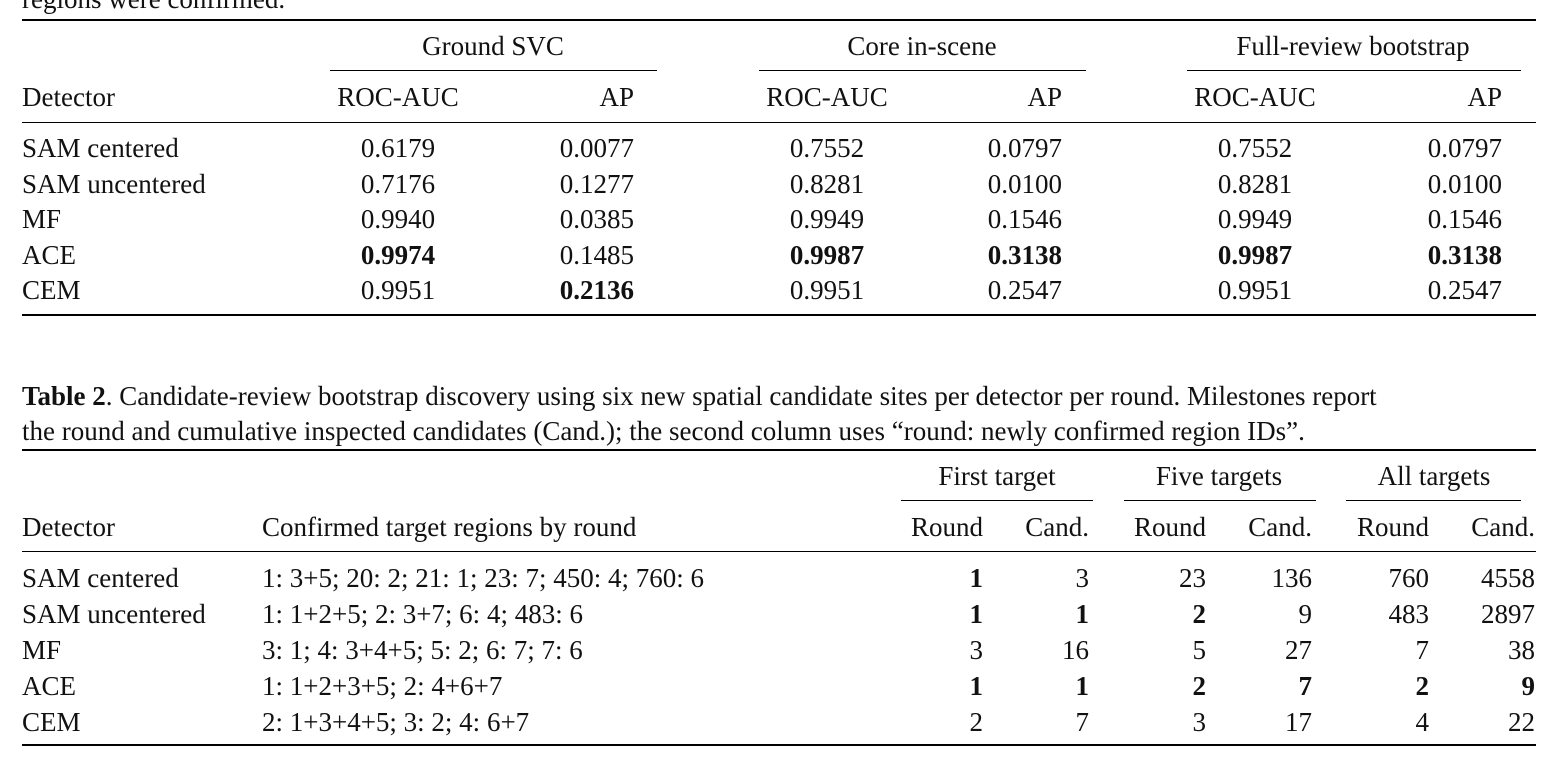 Image resolution: width=1556 pixels, height=767 pixels. I want to click on table2-row-regions: 2: 1+3+4+5; 3: 2; 4: 6+7, so click(396, 722).